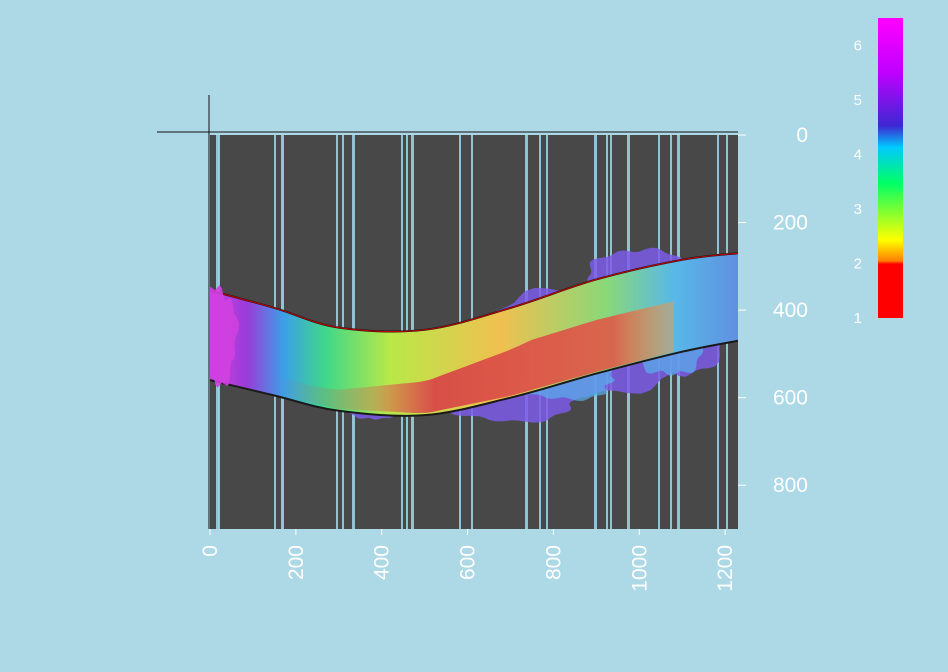 The width and height of the screenshot is (948, 672). What do you see at coordinates (382, 562) in the screenshot?
I see `x-tick-label: 400` at bounding box center [382, 562].